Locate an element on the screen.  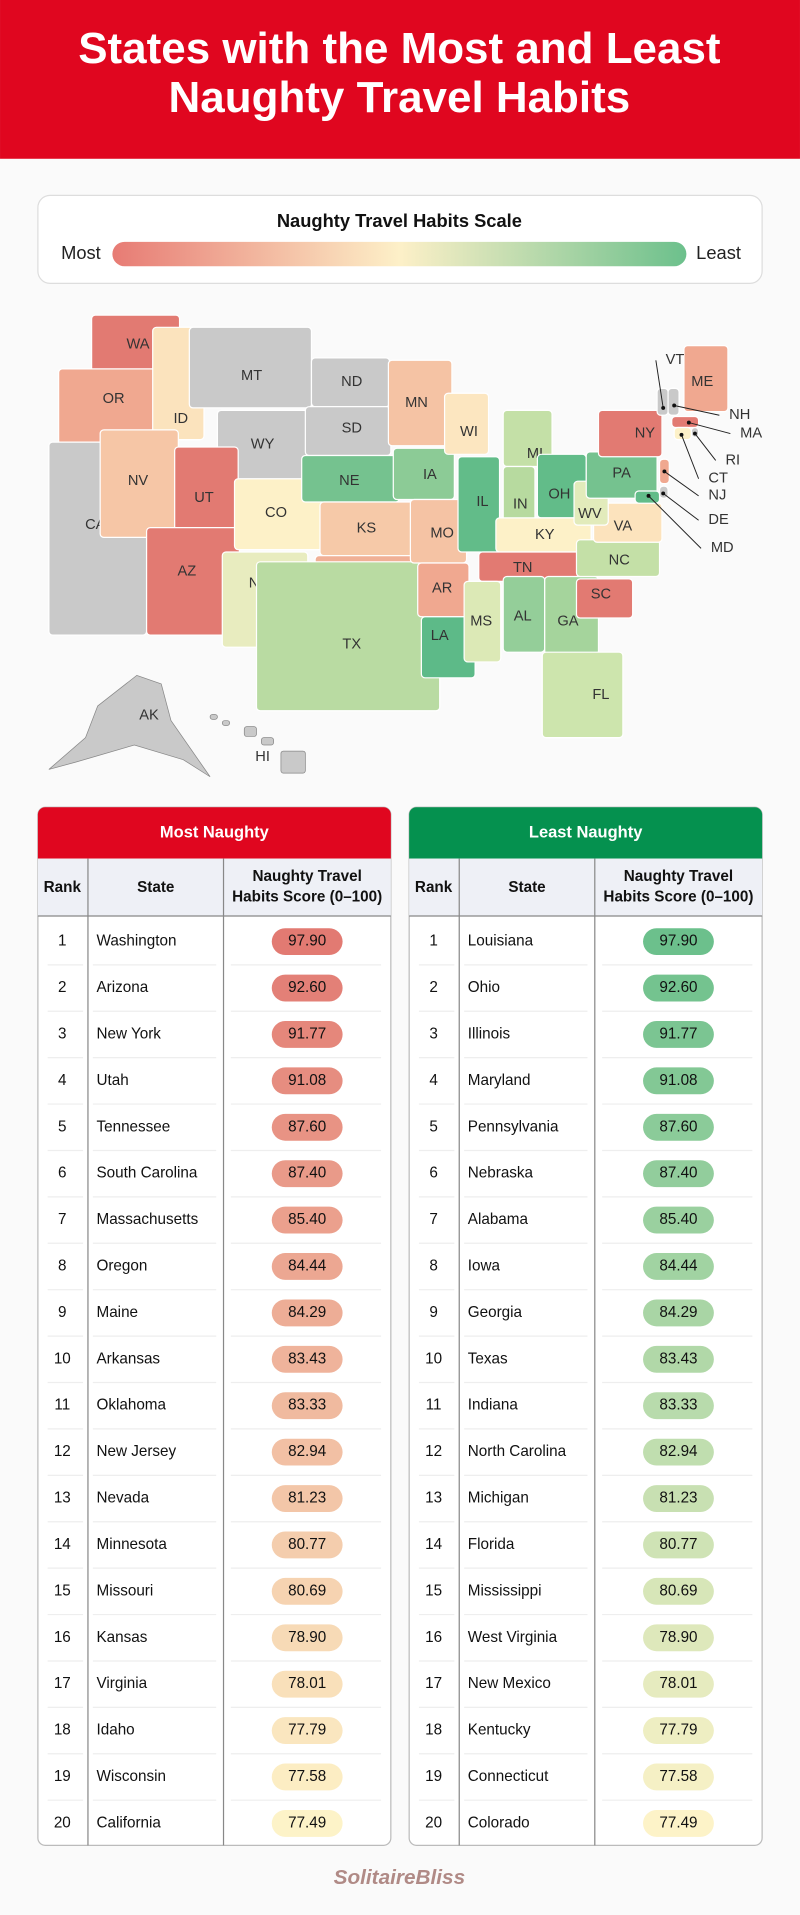
state-label: MD is located at coordinates (722, 548).